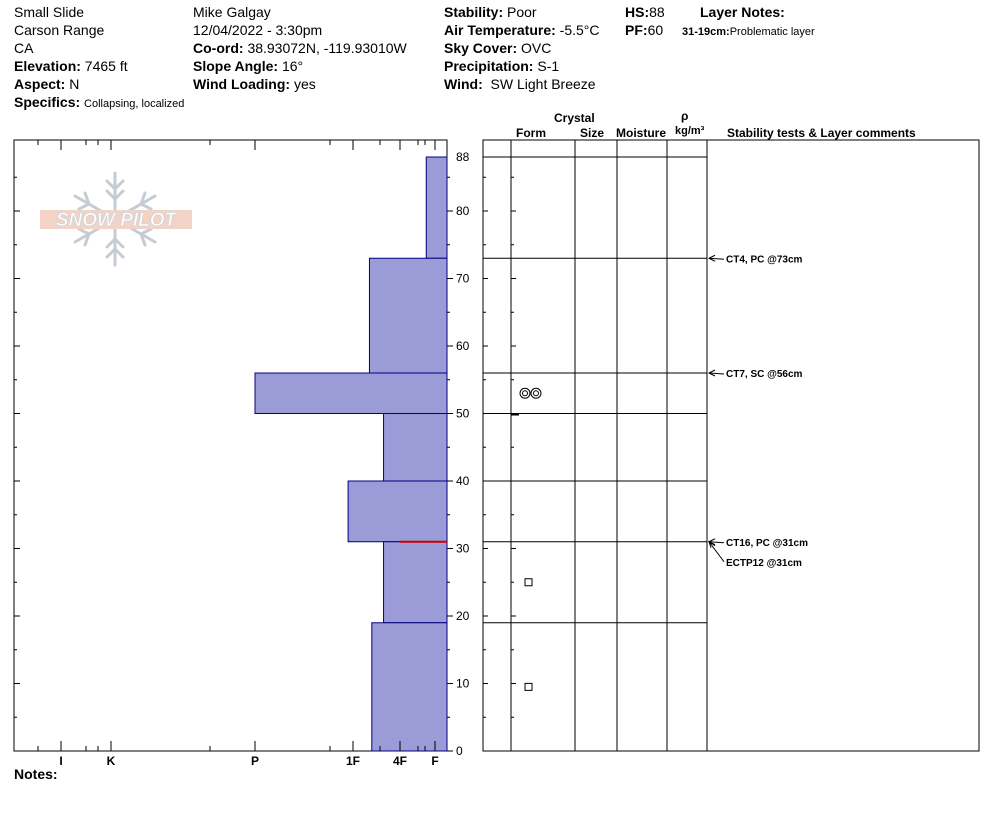 The width and height of the screenshot is (994, 840). What do you see at coordinates (111, 761) in the screenshot?
I see `x-tick-label: K` at bounding box center [111, 761].